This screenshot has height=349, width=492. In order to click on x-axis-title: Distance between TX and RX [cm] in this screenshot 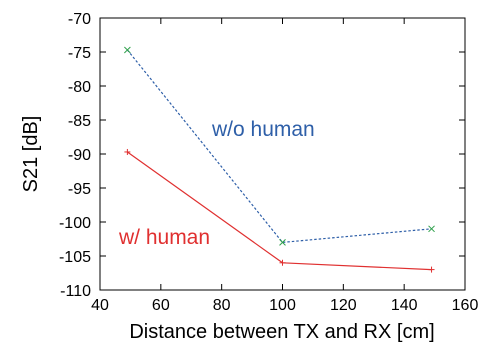, I will do `click(281, 332)`.